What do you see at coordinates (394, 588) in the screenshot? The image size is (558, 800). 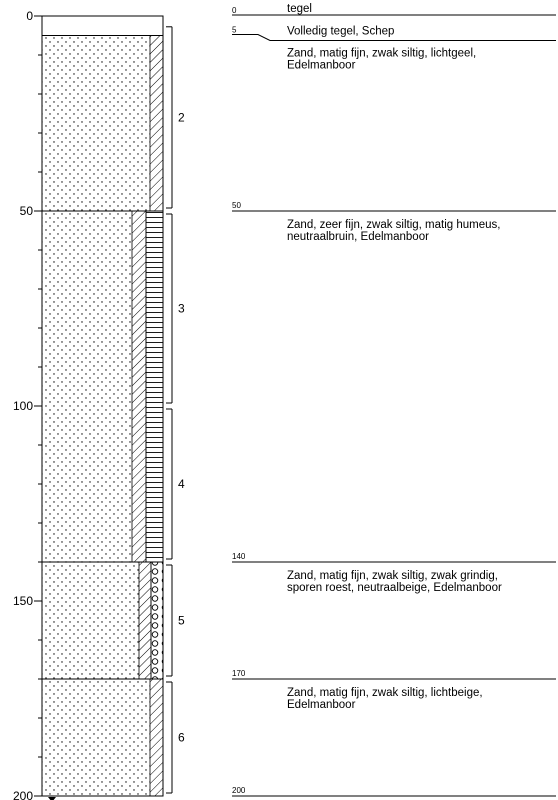 I see `description-text: sporen roest, neutraalbeige, Edelmanboor` at bounding box center [394, 588].